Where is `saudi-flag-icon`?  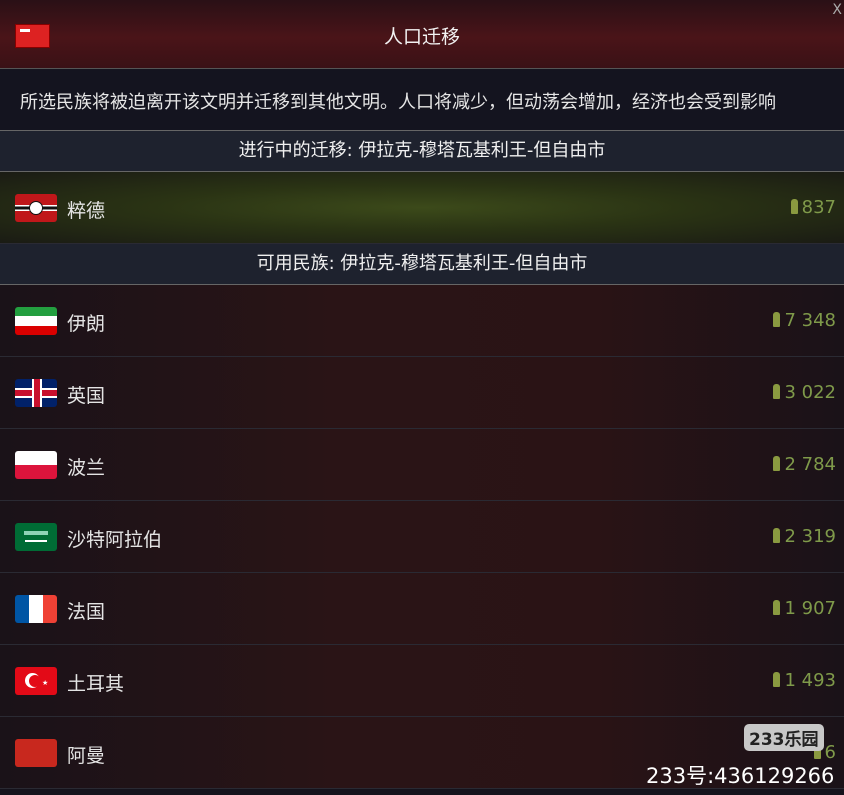 saudi-flag-icon is located at coordinates (36, 537).